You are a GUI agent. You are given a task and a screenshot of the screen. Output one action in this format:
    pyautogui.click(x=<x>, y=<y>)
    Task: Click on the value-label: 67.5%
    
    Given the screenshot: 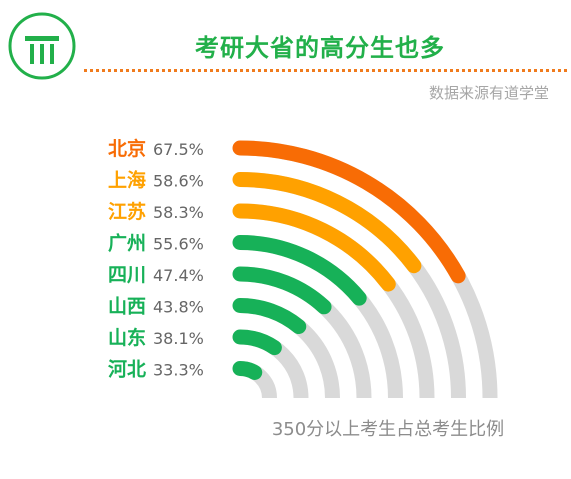 What is the action you would take?
    pyautogui.click(x=178, y=149)
    